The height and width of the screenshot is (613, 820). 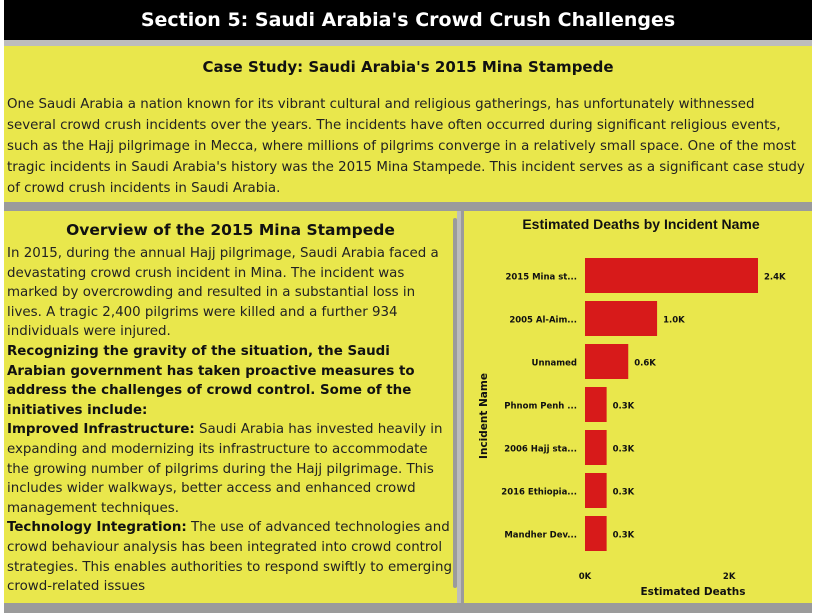 I want to click on initiative-1-label: Improved Infrastructure:, so click(x=101, y=430).